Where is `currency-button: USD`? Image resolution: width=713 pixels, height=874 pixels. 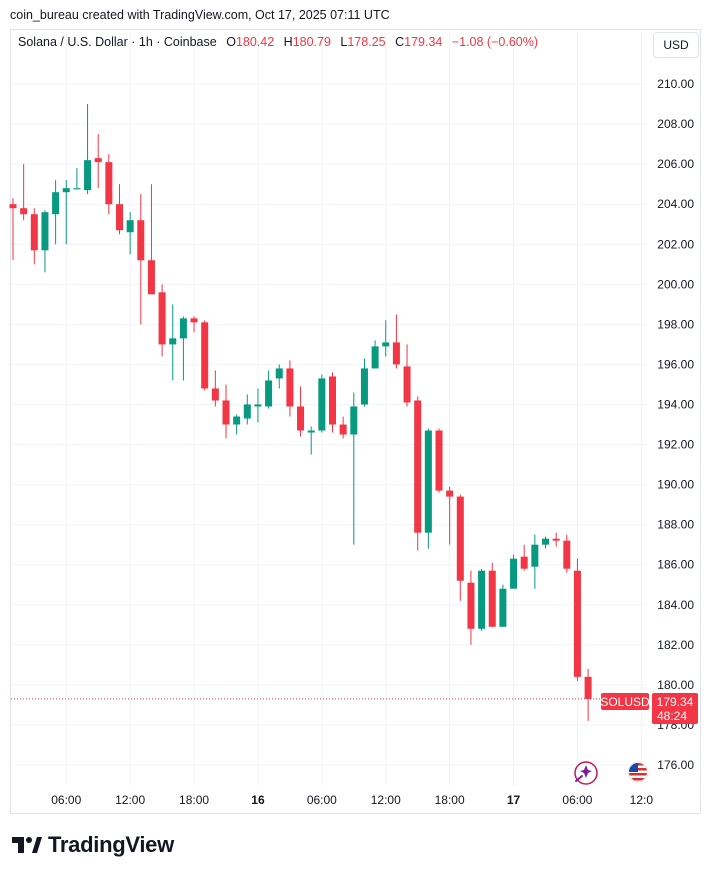
currency-button: USD is located at coordinates (676, 45).